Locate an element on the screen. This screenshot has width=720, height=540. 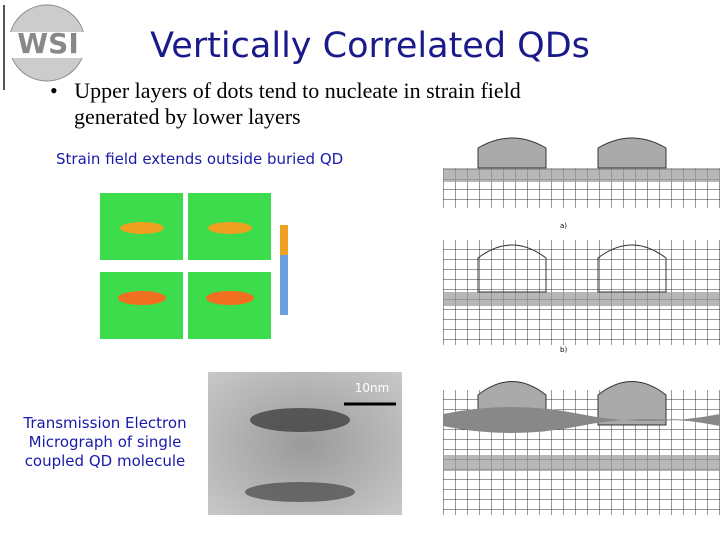
logo: WSI is located at coordinates (47, 47).